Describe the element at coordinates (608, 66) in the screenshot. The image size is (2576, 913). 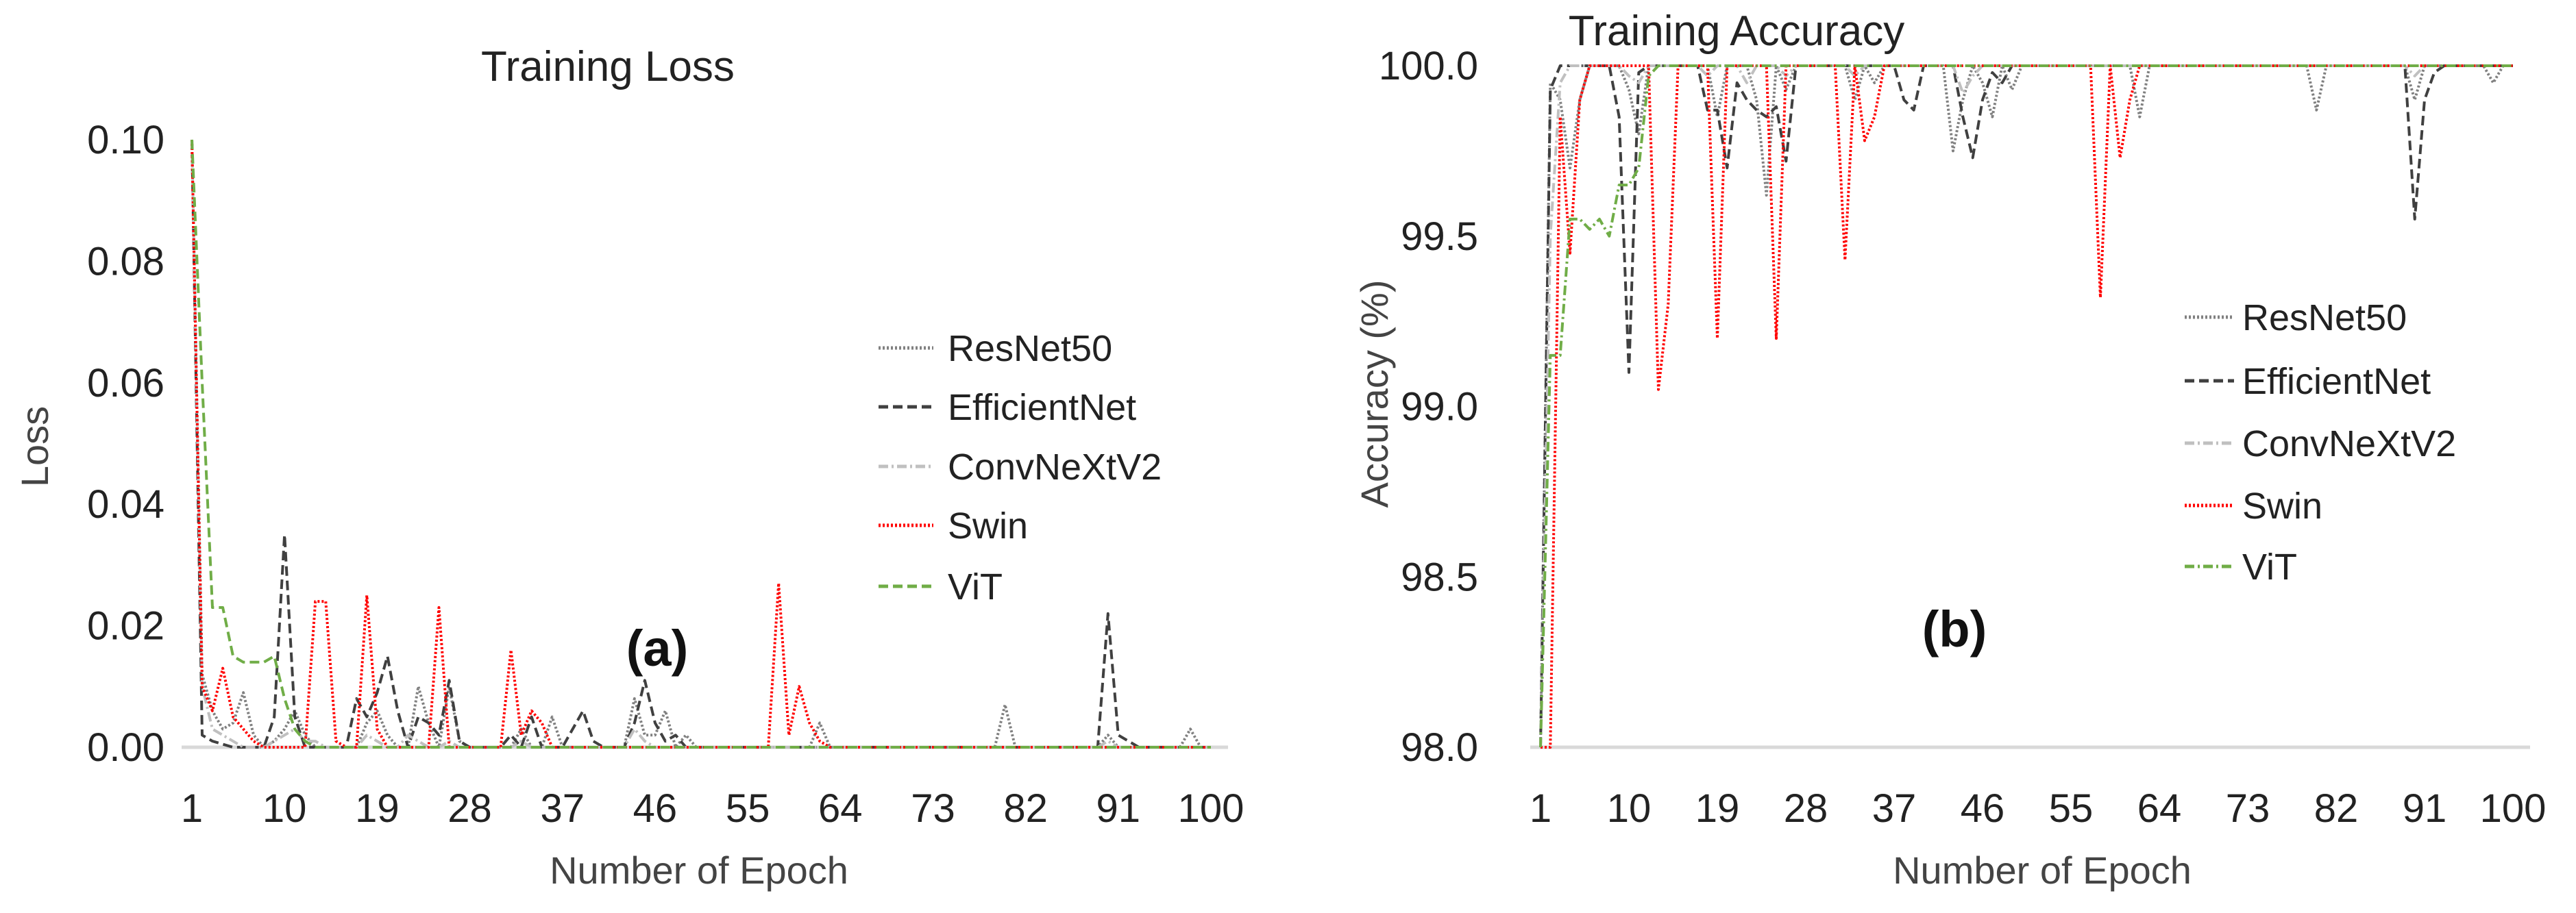
I see `chart-title: Training Loss` at that location.